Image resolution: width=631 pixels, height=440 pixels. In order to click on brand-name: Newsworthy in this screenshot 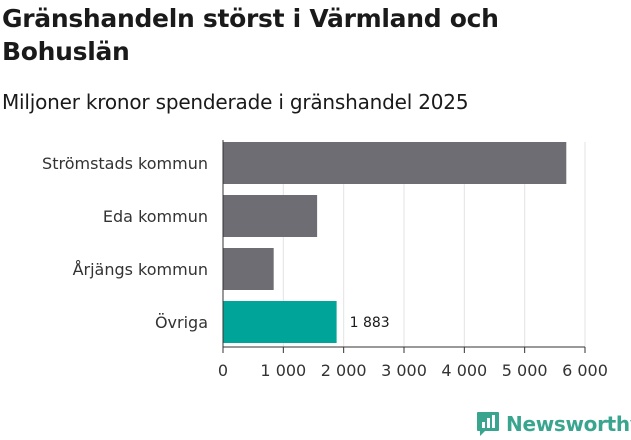, I will do `click(568, 424)`.